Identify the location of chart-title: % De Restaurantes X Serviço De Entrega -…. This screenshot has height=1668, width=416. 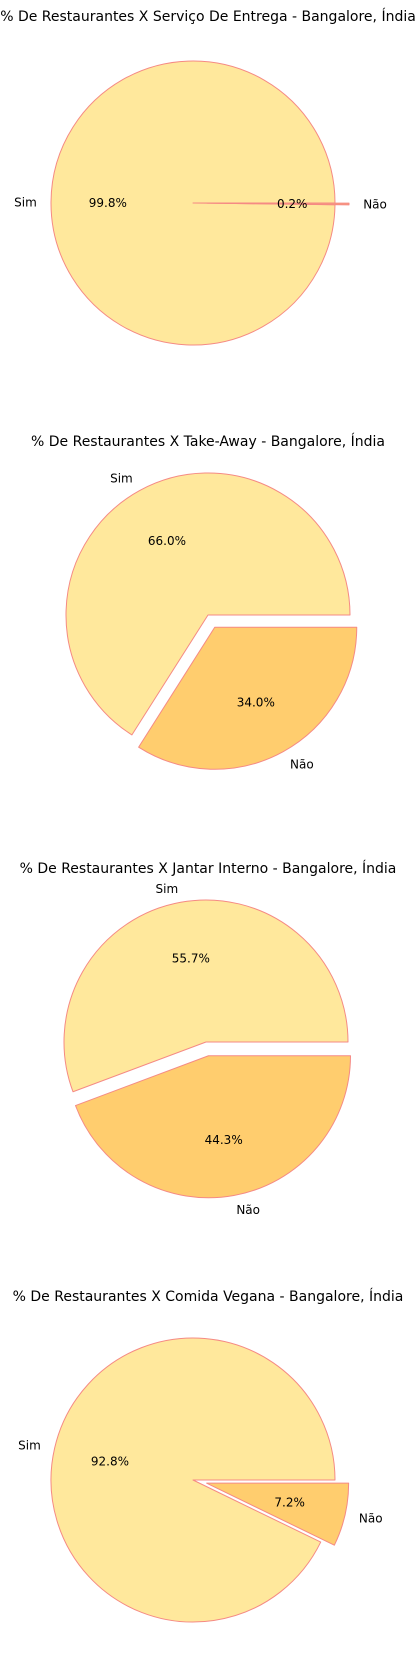
(208, 16).